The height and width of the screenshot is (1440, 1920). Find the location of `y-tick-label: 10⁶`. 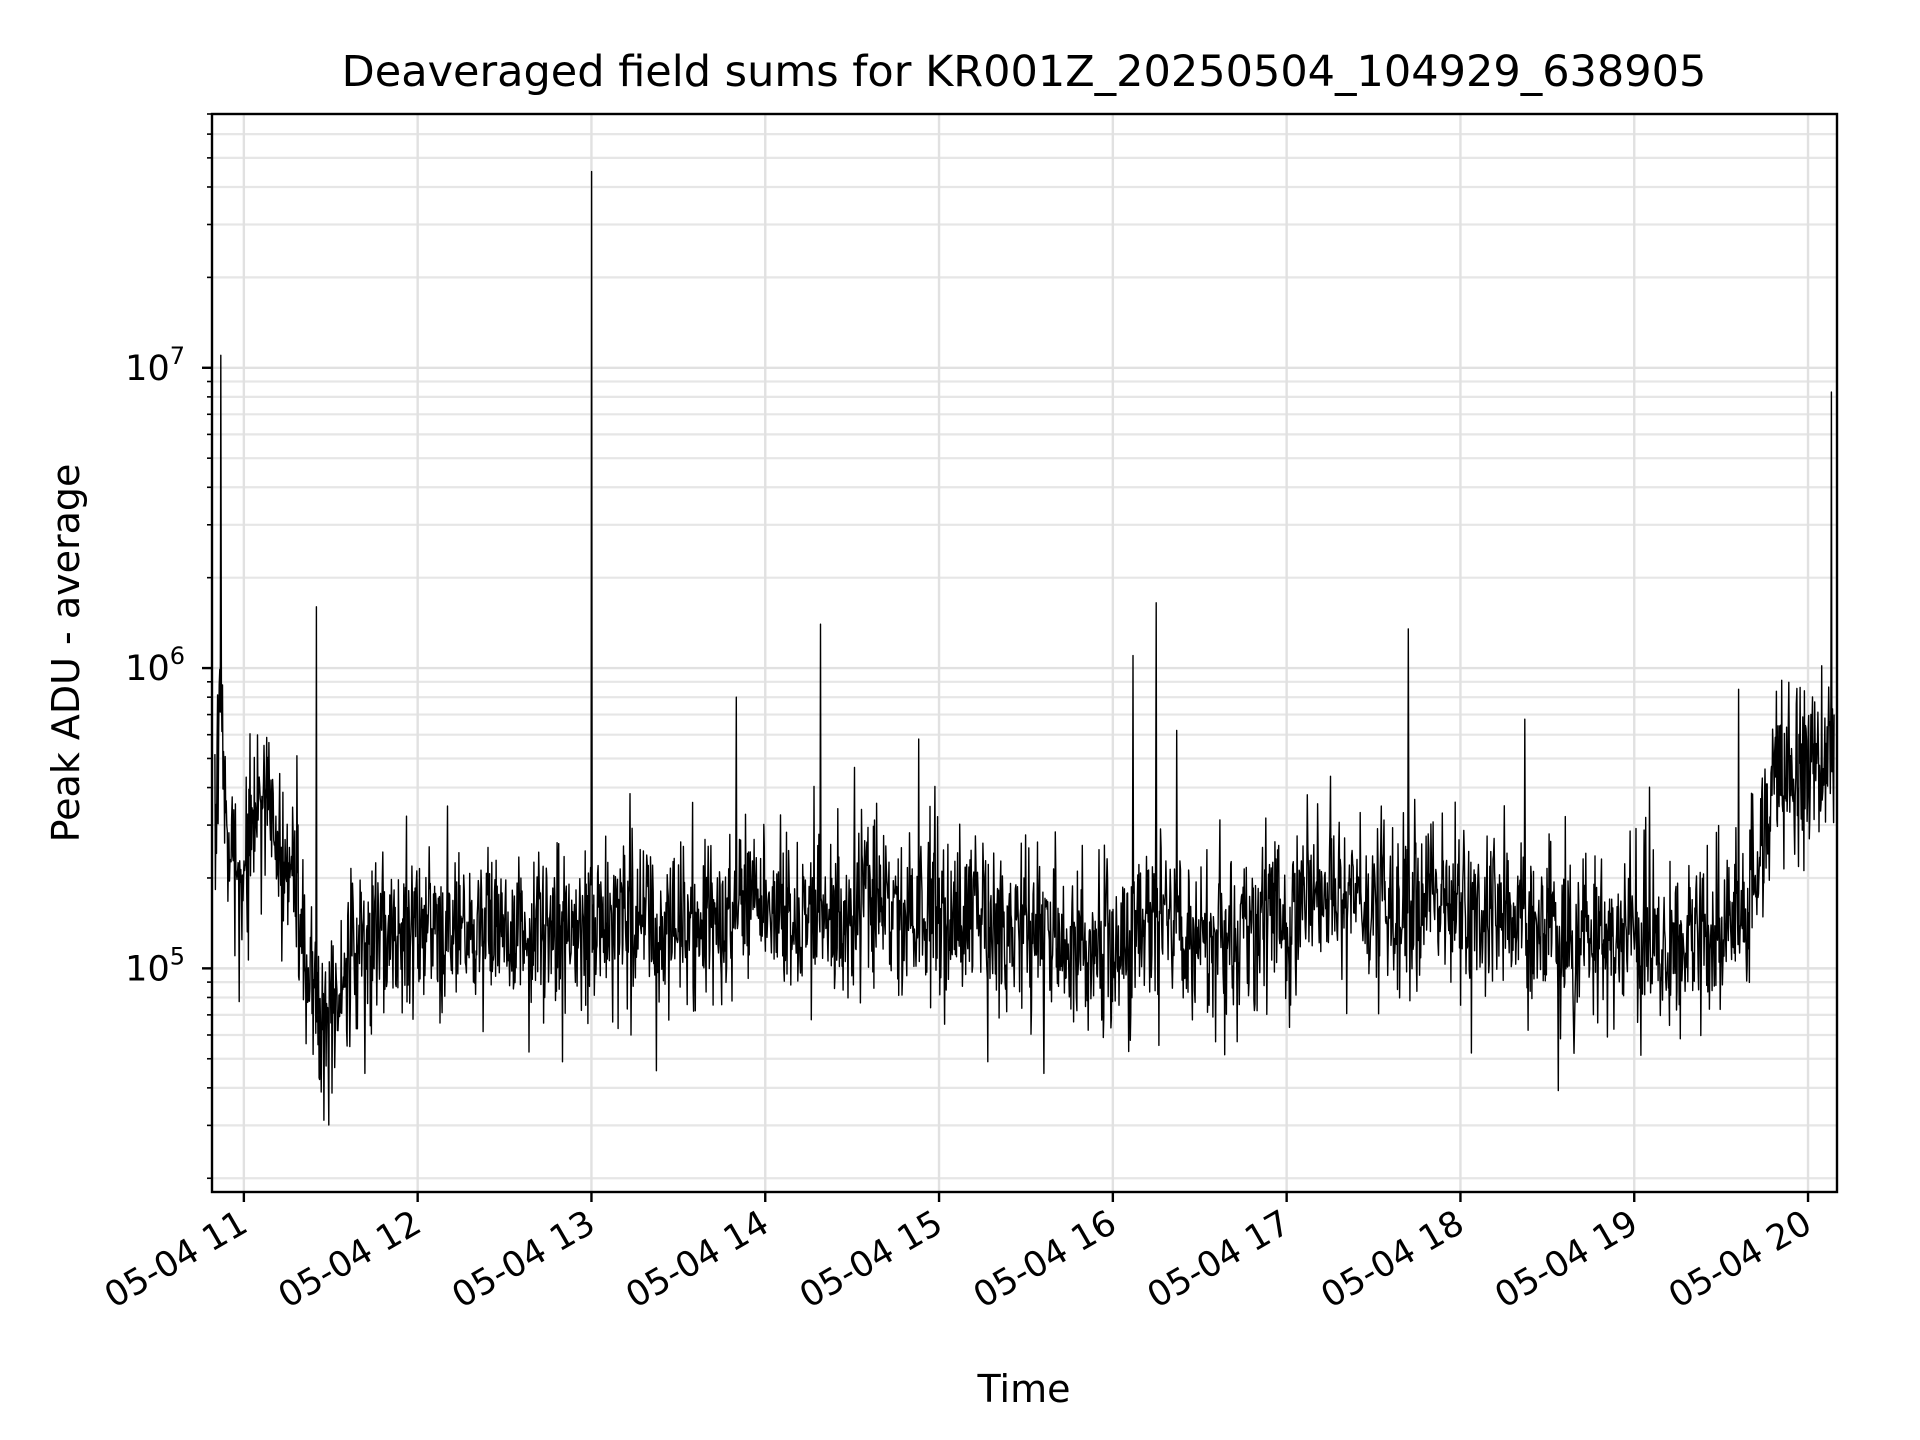

y-tick-label: 10⁶ is located at coordinates (155, 665).